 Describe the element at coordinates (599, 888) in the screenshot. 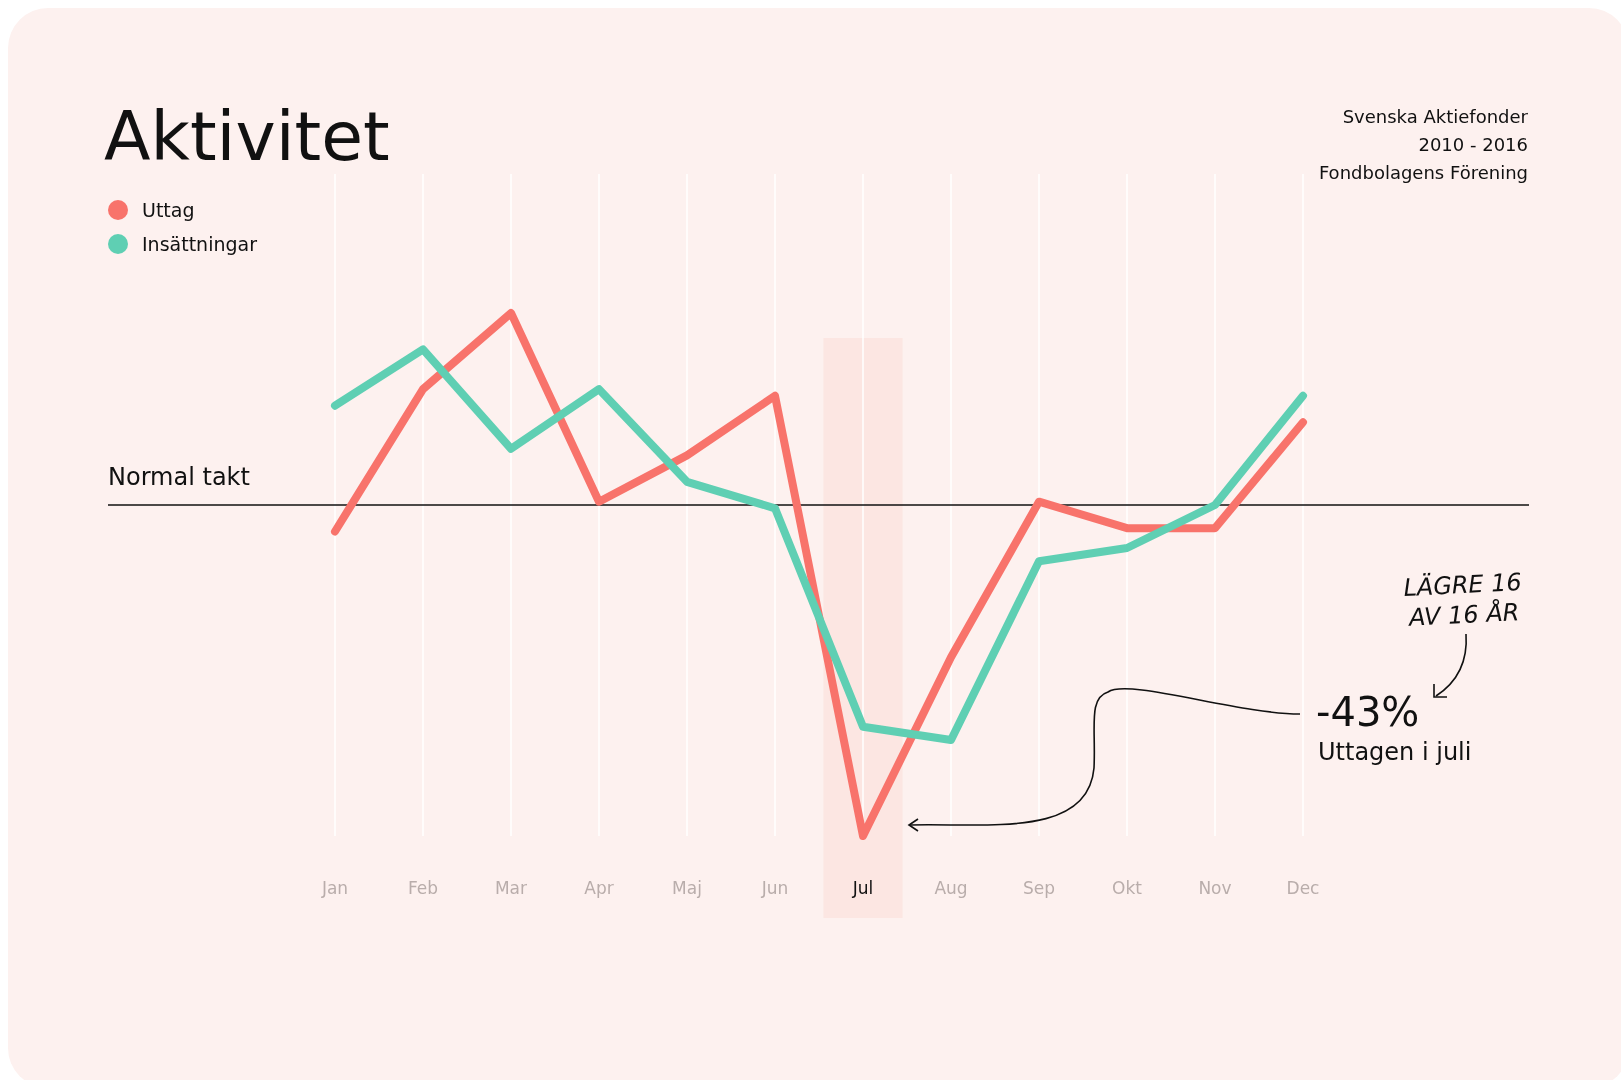

I see `x-tick-label: Apr` at that location.